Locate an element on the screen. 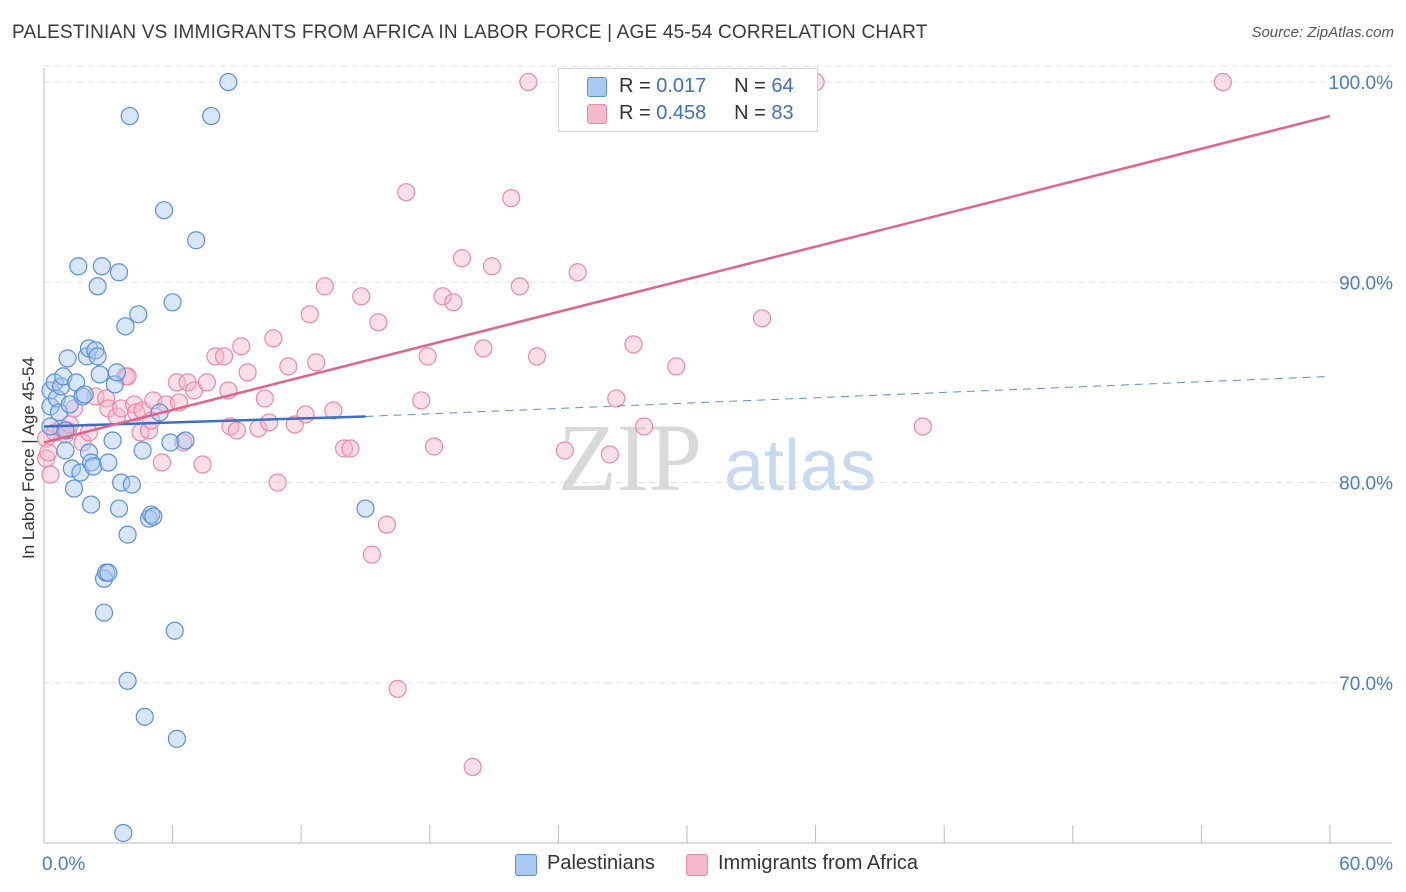 This screenshot has height=892, width=1406. legend-label: Immigrants from Africa is located at coordinates (818, 863).